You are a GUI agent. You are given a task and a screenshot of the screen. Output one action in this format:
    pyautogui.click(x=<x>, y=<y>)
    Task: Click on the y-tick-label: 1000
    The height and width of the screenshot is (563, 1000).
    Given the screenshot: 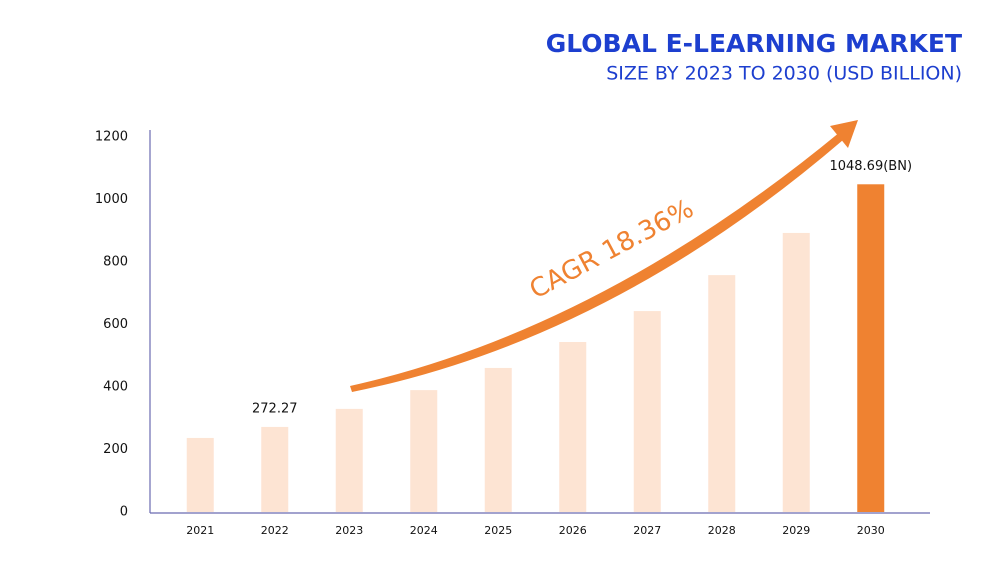 What is the action you would take?
    pyautogui.click(x=111, y=199)
    